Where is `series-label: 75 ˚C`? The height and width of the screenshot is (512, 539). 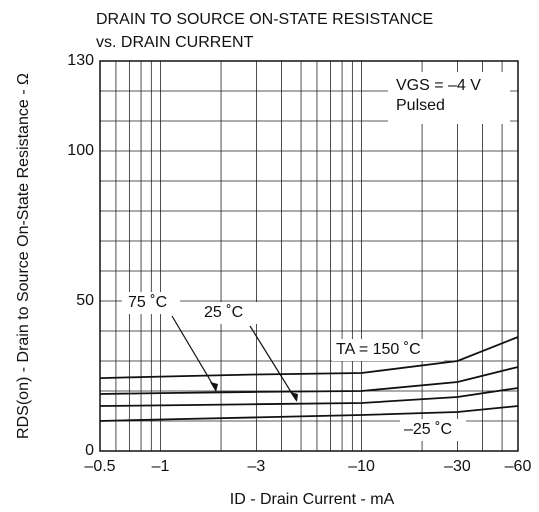
series-label: 75 ˚C is located at coordinates (147, 302).